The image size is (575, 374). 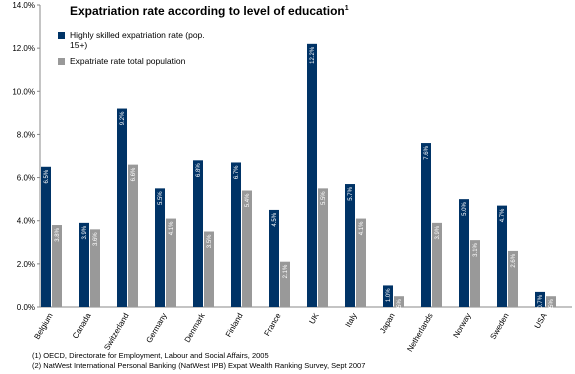 I want to click on value-label: 3.1%, so click(x=476, y=249).